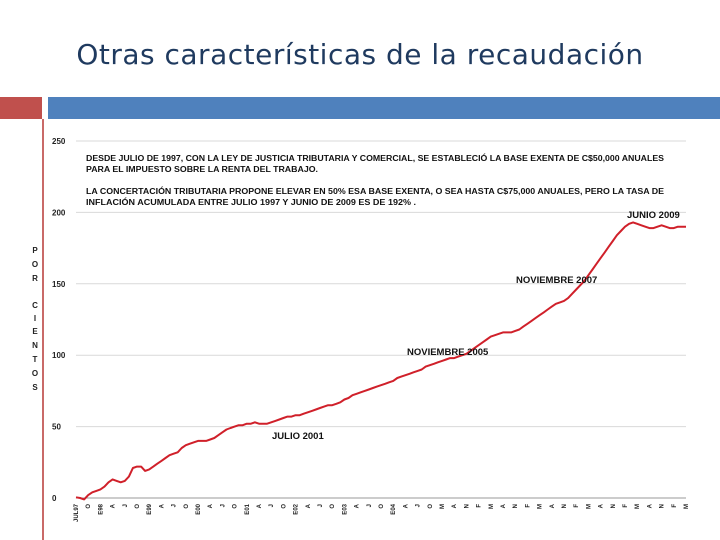  Describe the element at coordinates (360, 54) in the screenshot. I see `slide-title: Otras características de la recaudación` at that location.